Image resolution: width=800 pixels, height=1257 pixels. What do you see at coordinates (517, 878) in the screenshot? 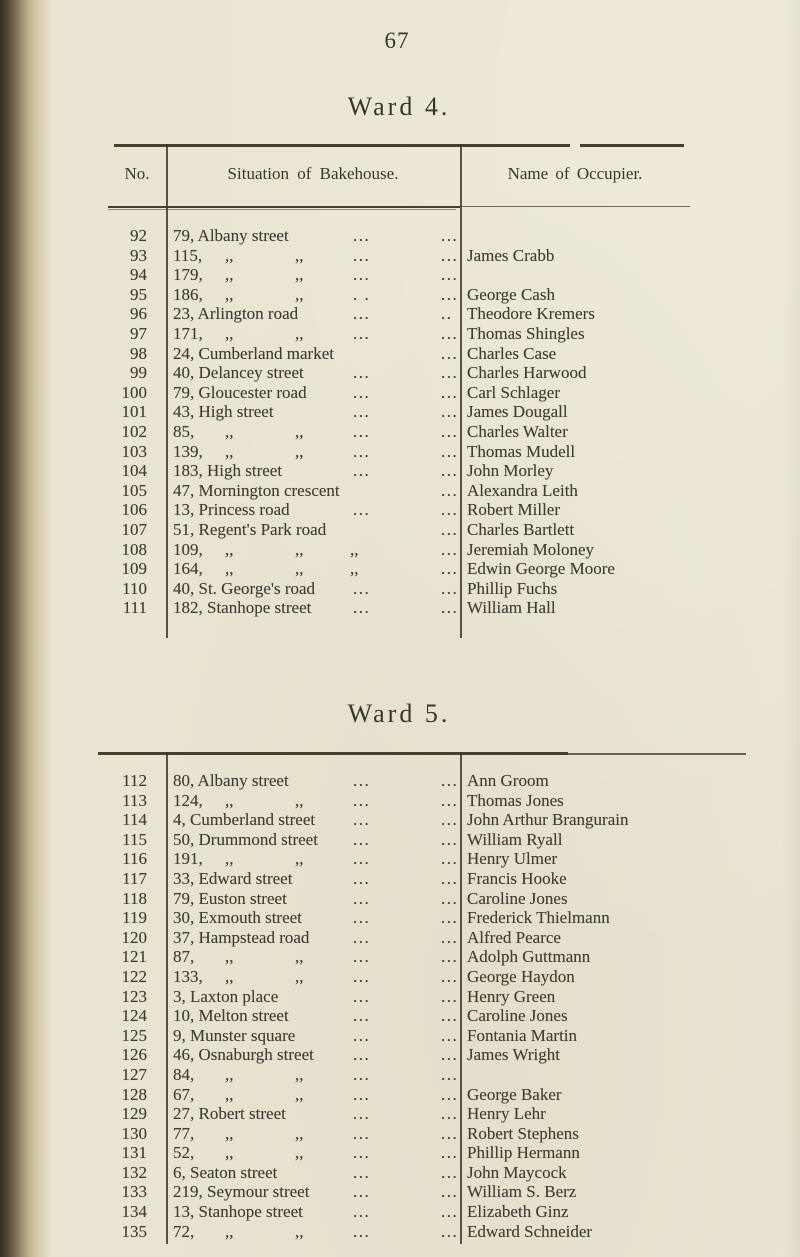
I see `occupier-name: Francis Hooke` at bounding box center [517, 878].